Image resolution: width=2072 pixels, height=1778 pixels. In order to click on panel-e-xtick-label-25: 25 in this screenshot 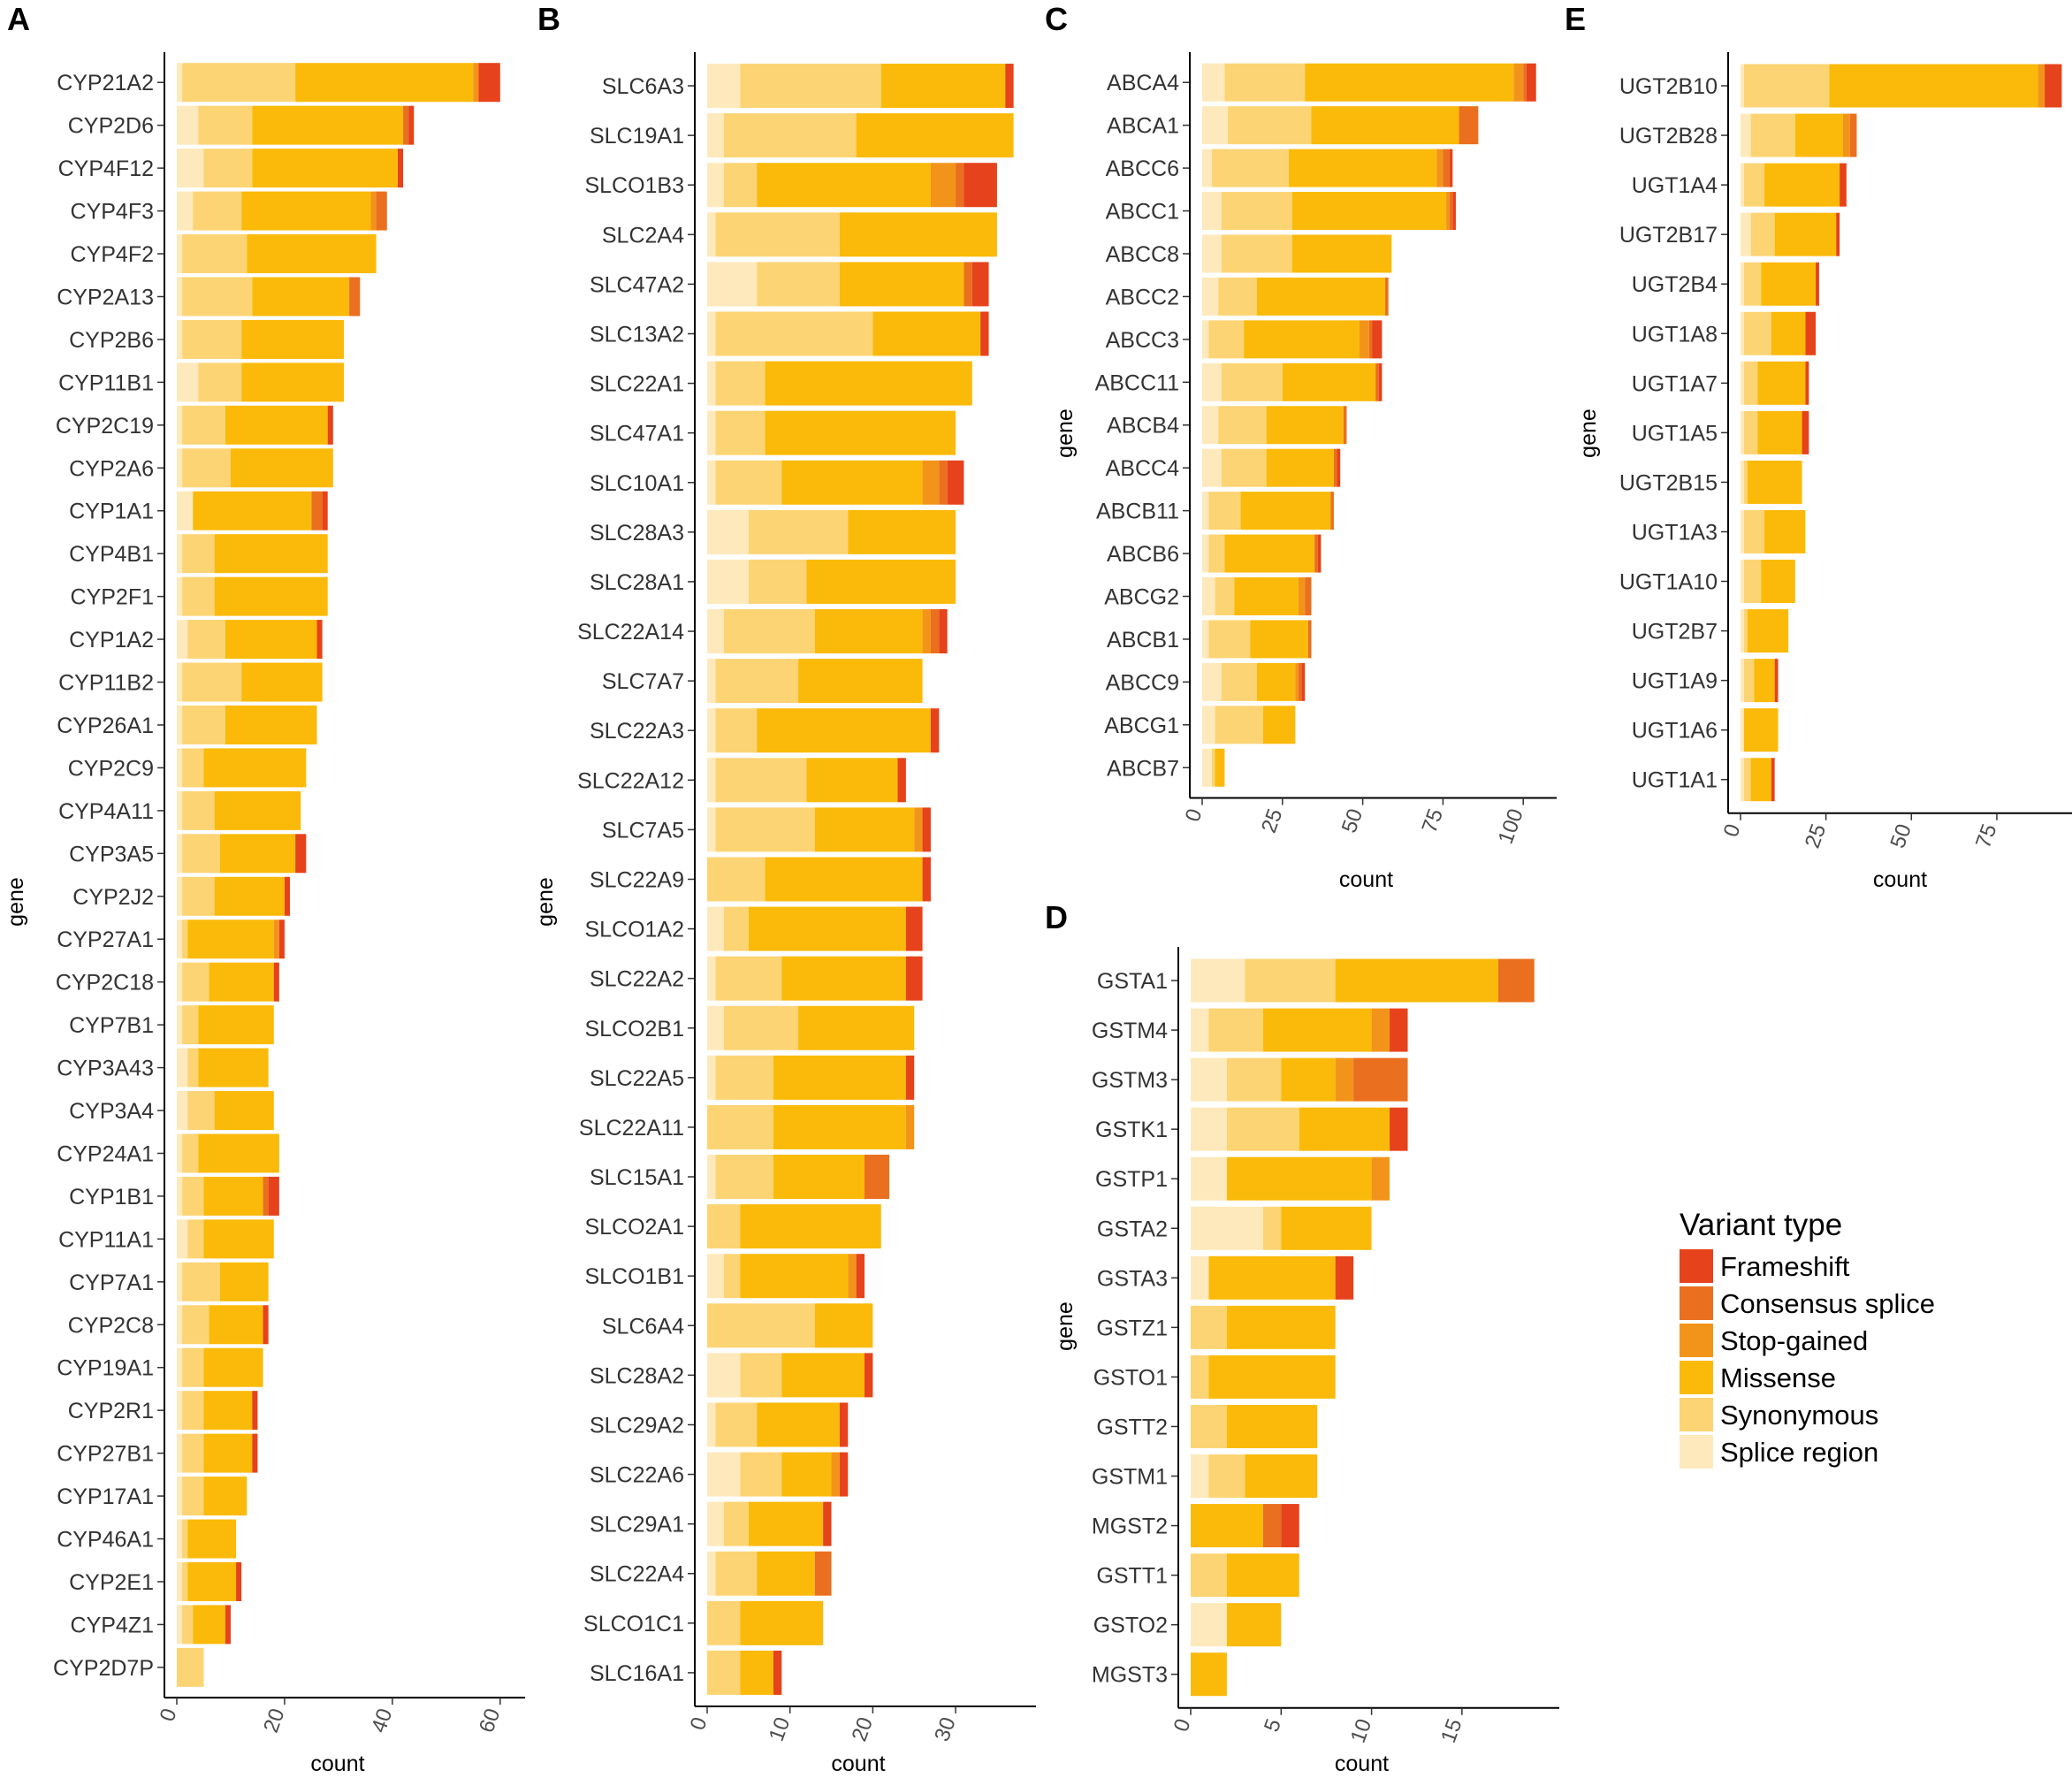, I will do `click(1817, 836)`.